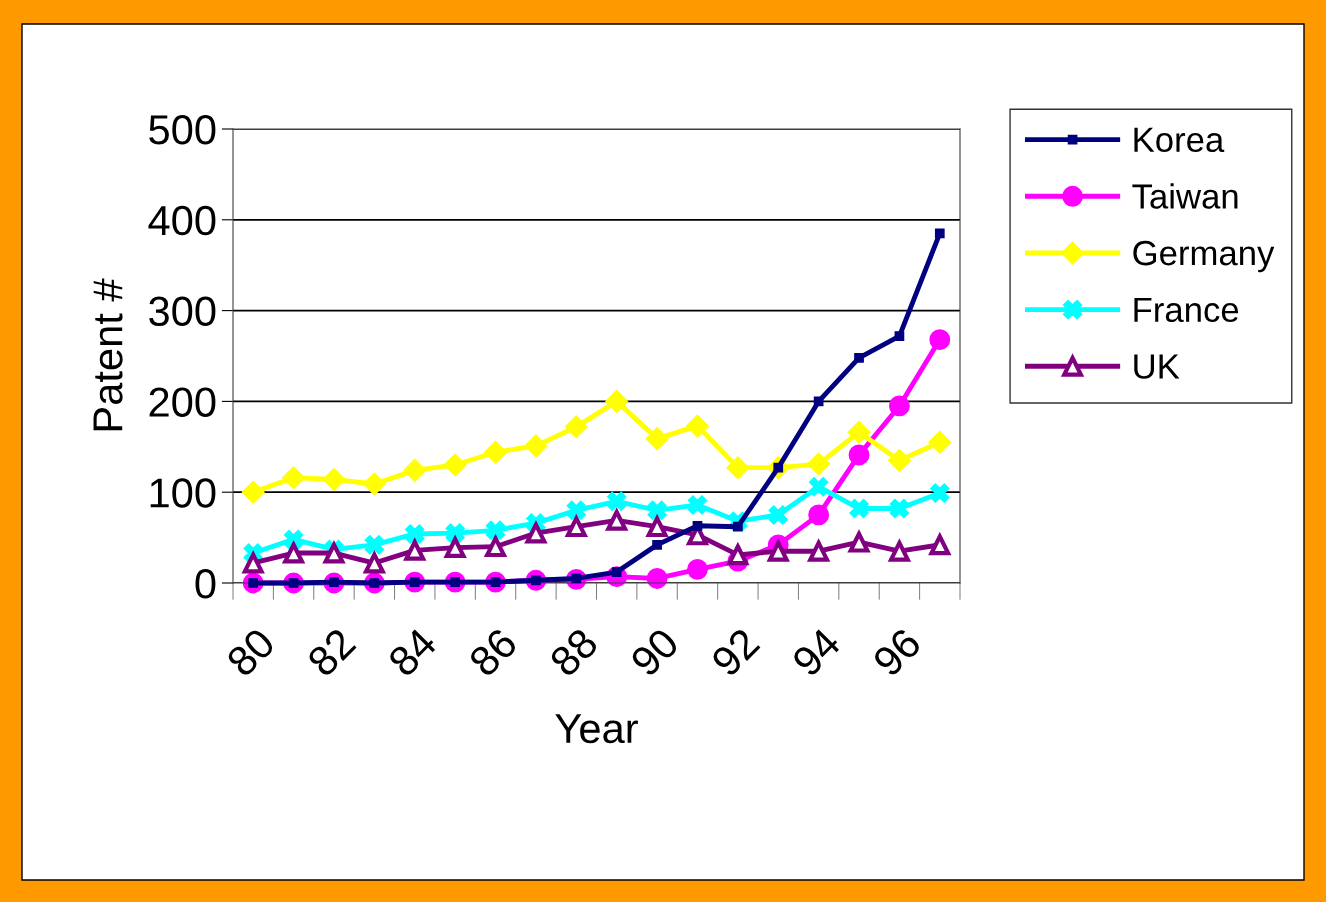  What do you see at coordinates (493, 652) in the screenshot?
I see `x-tick-label: 86` at bounding box center [493, 652].